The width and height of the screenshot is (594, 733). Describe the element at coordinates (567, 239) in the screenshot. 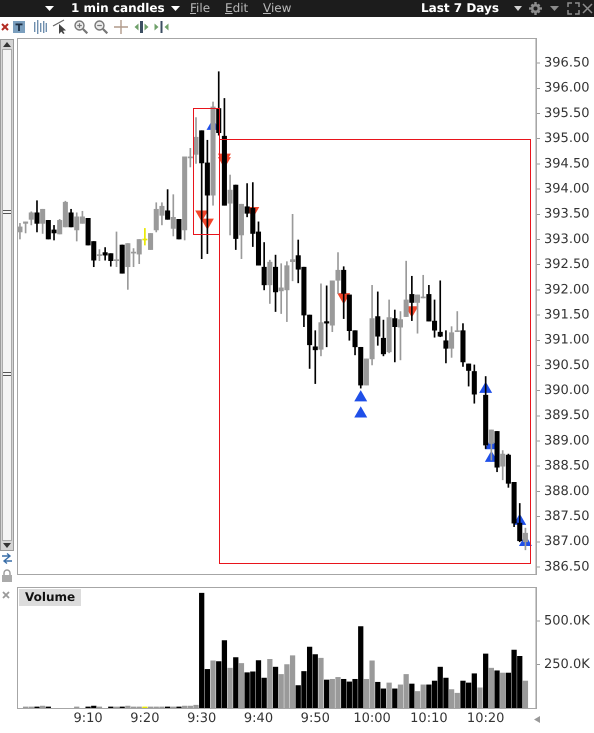

I see `y-tick-label: 393.00` at that location.